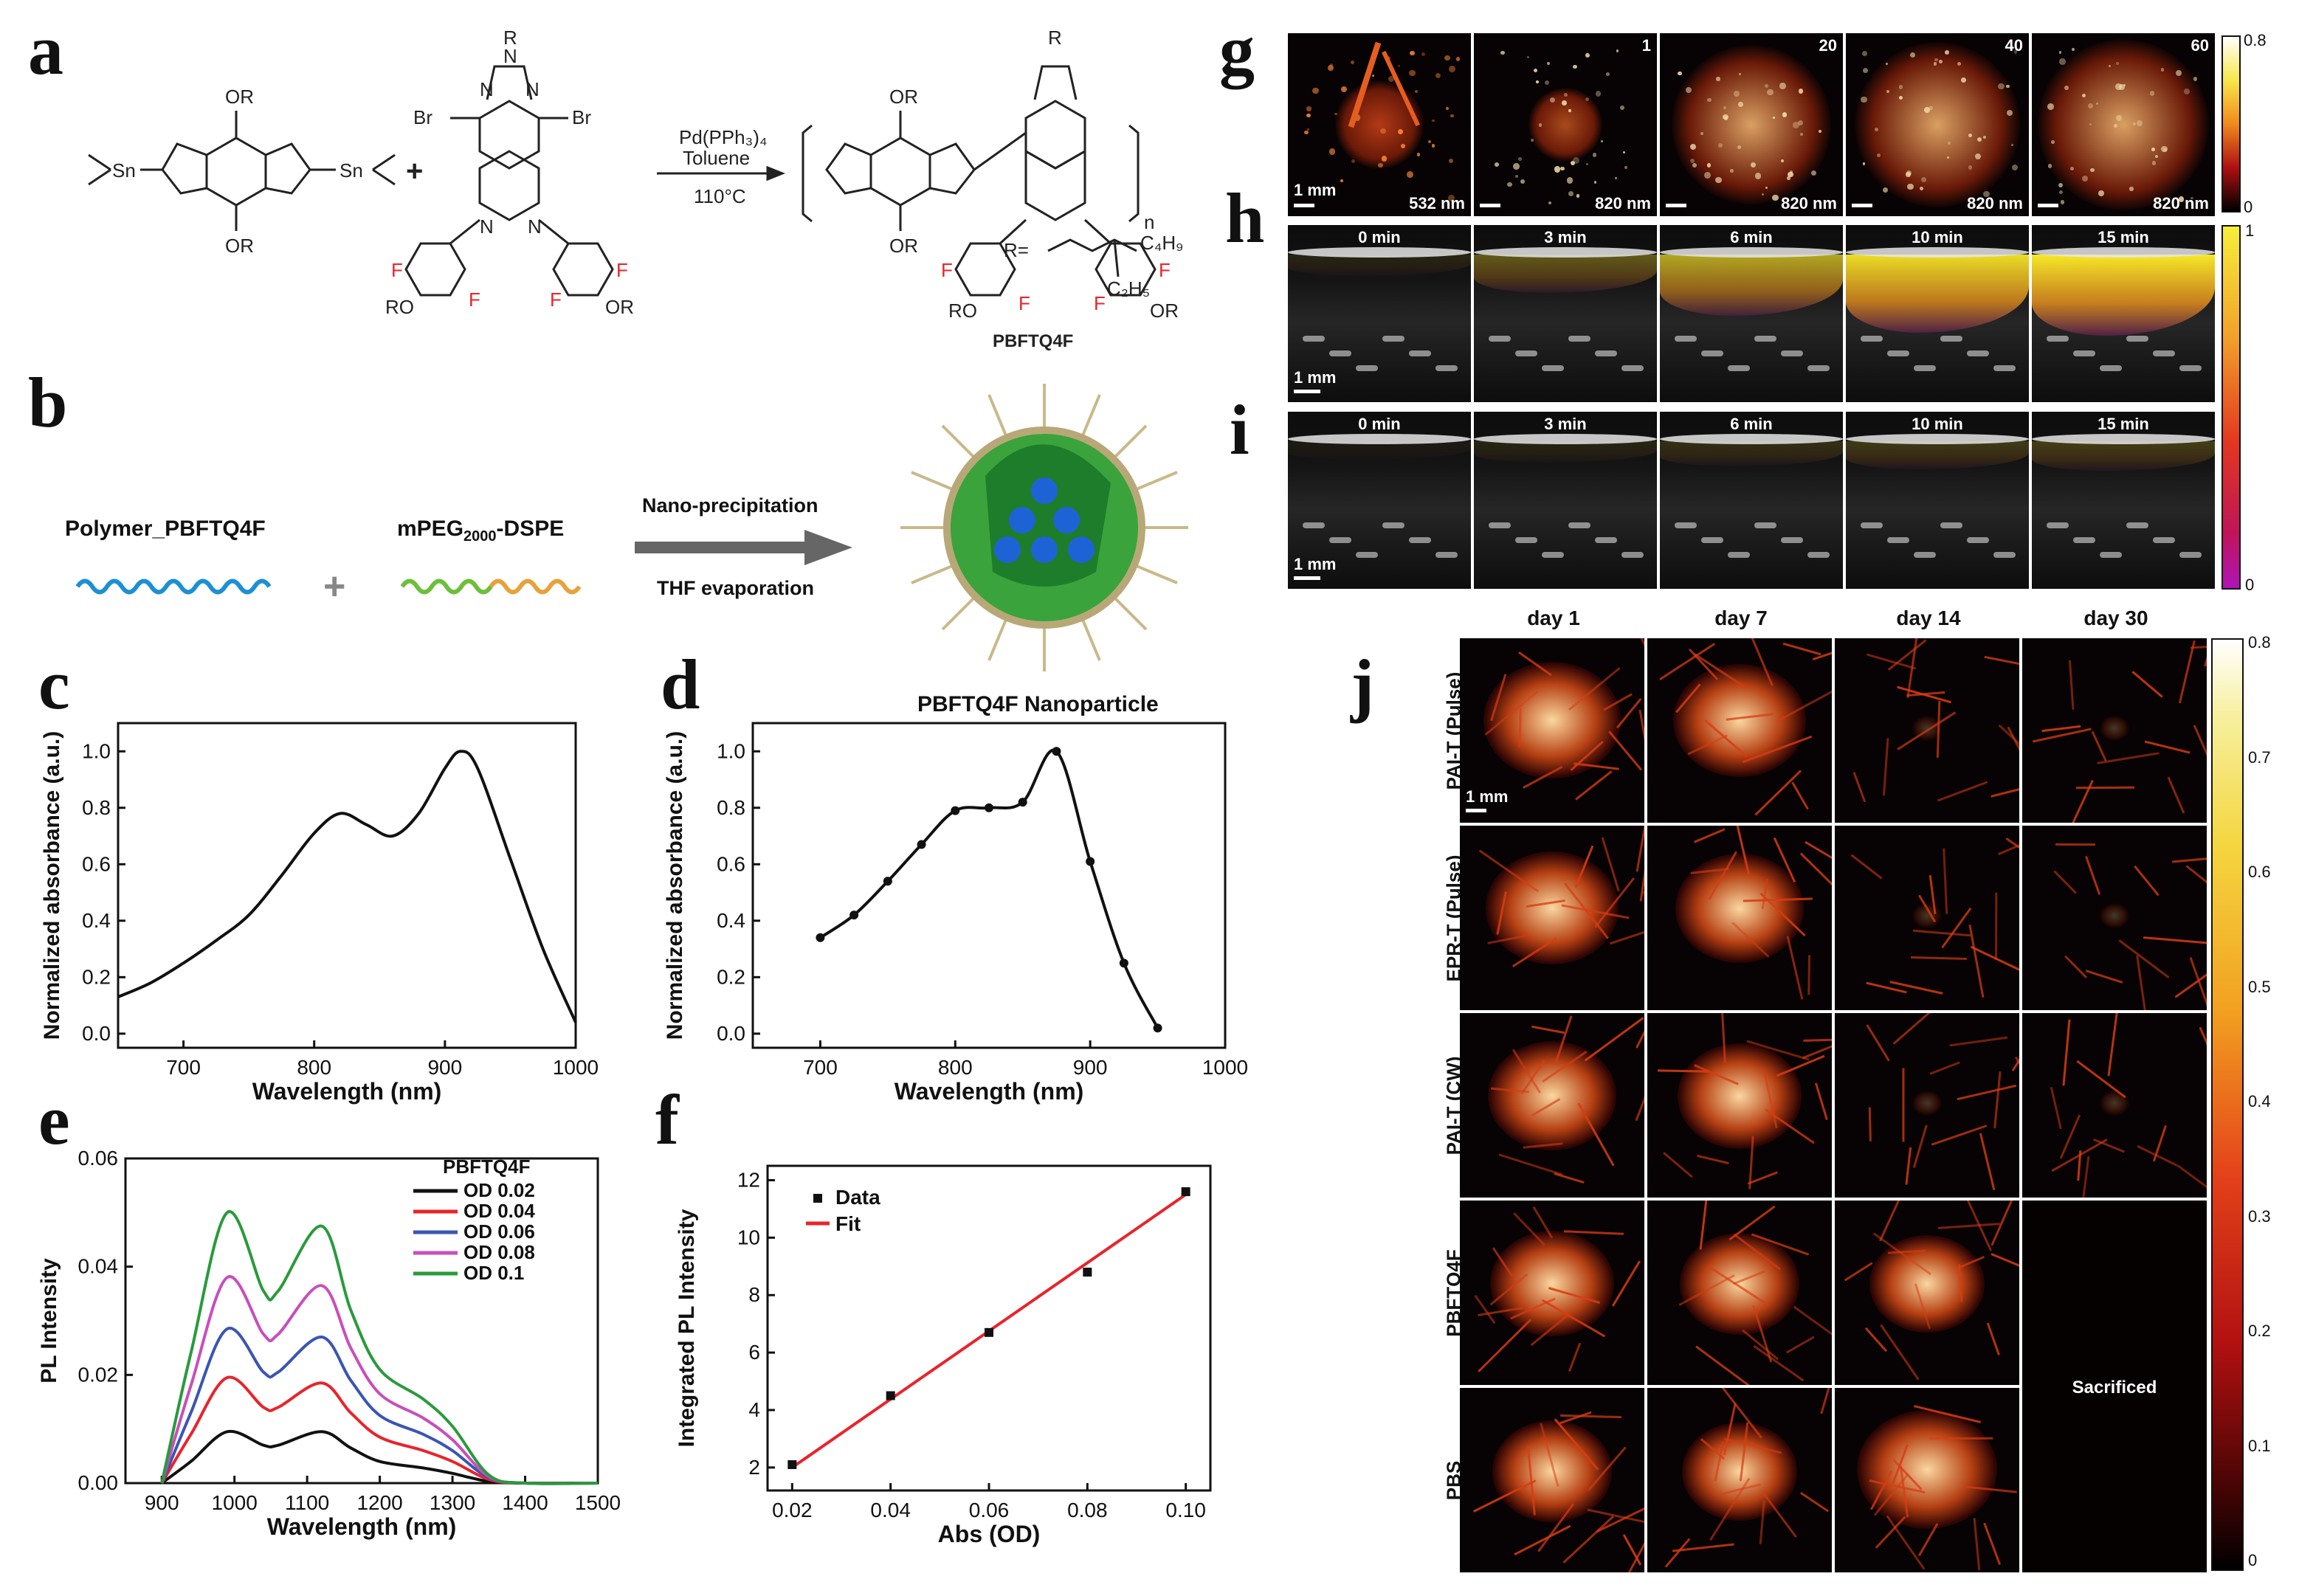 This screenshot has height=1596, width=2299. I want to click on x-tick-label: 1400, so click(525, 1503).